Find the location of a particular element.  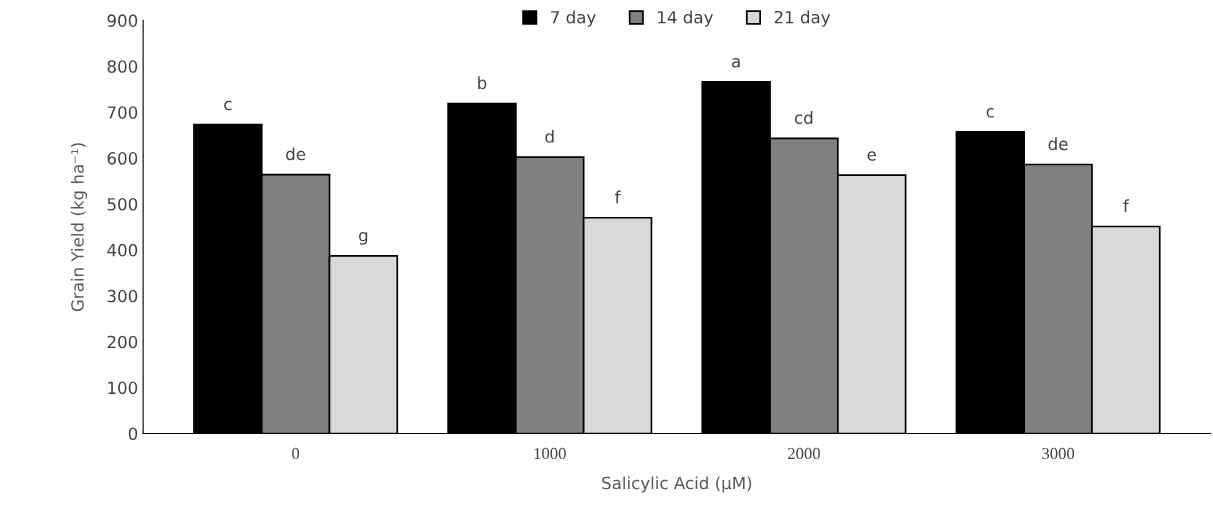

y-tick-label: 100 is located at coordinates (123, 388).